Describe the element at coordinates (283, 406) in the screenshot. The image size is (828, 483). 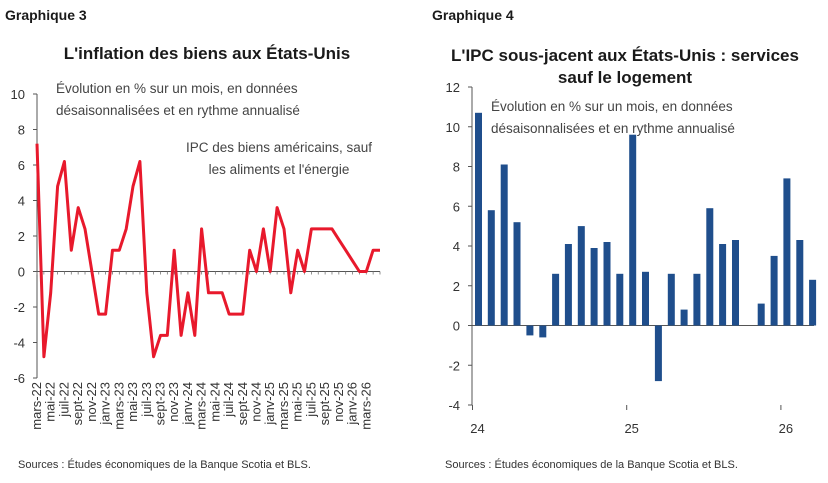
I see `x-tick-label: mars-25` at that location.